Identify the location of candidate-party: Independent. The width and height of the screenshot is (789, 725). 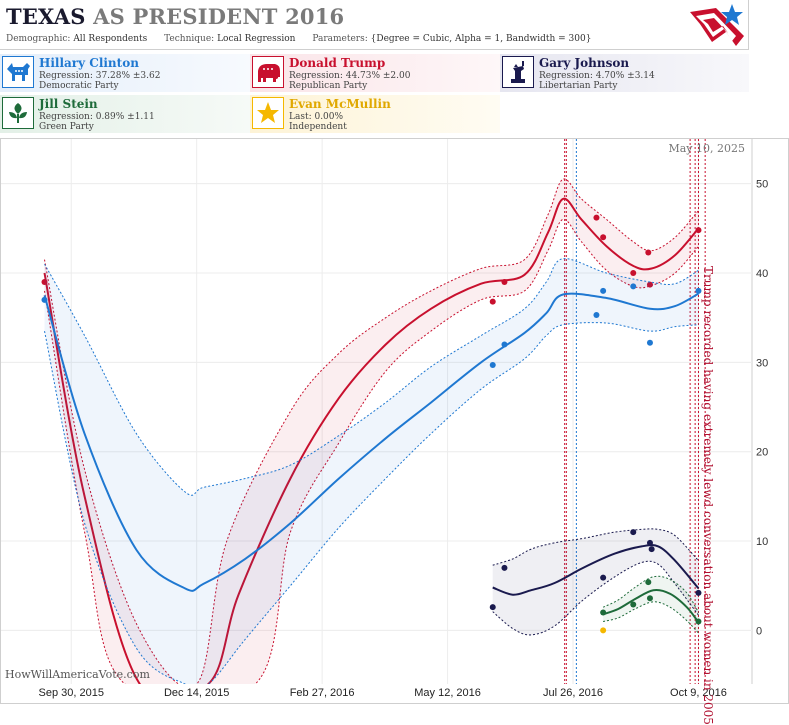
(318, 127).